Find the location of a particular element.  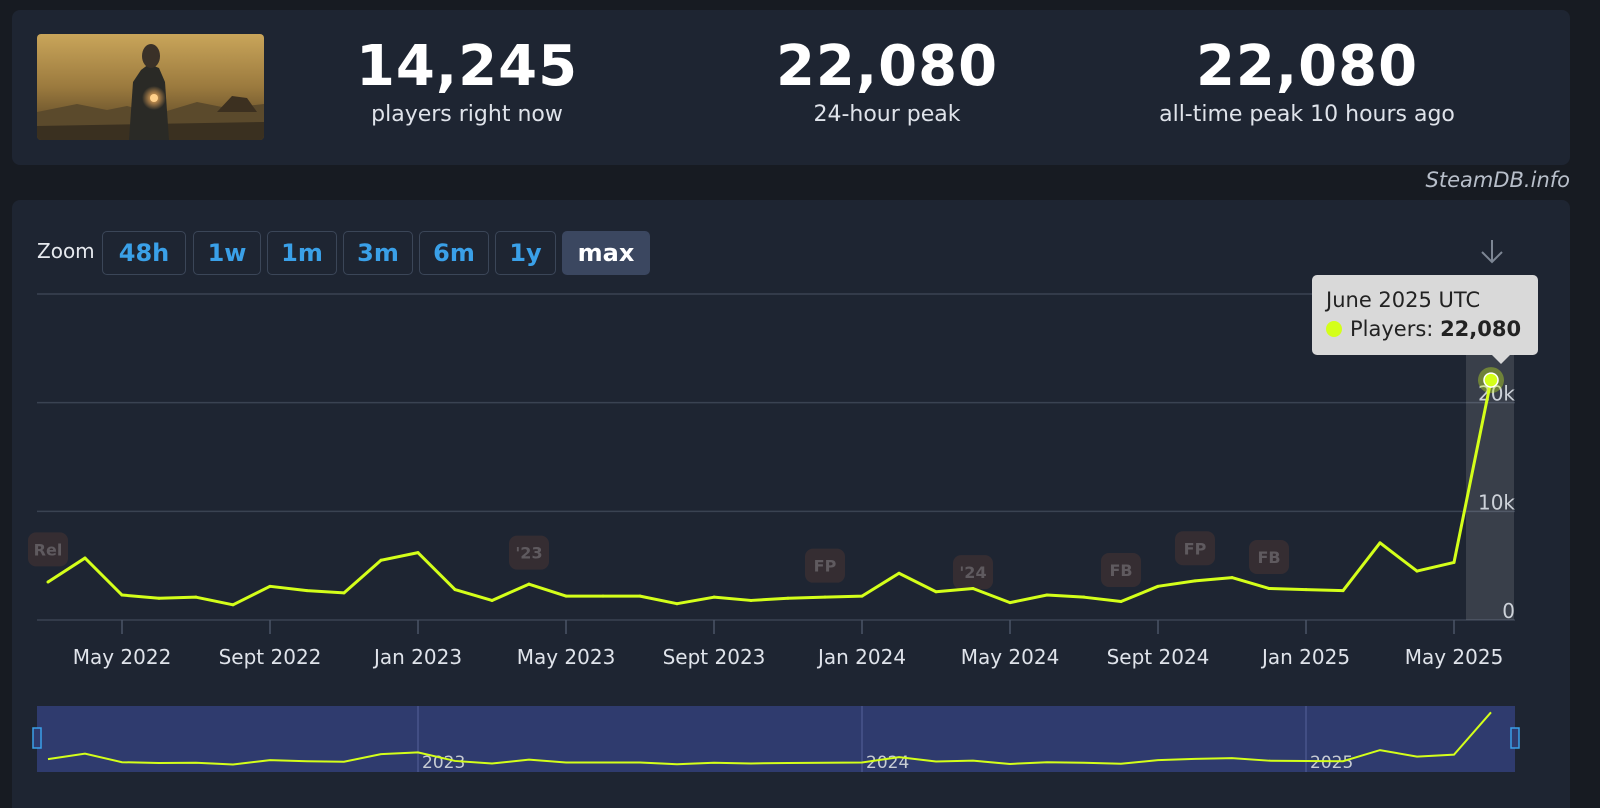

zoom-3m-button: 3m is located at coordinates (378, 253).